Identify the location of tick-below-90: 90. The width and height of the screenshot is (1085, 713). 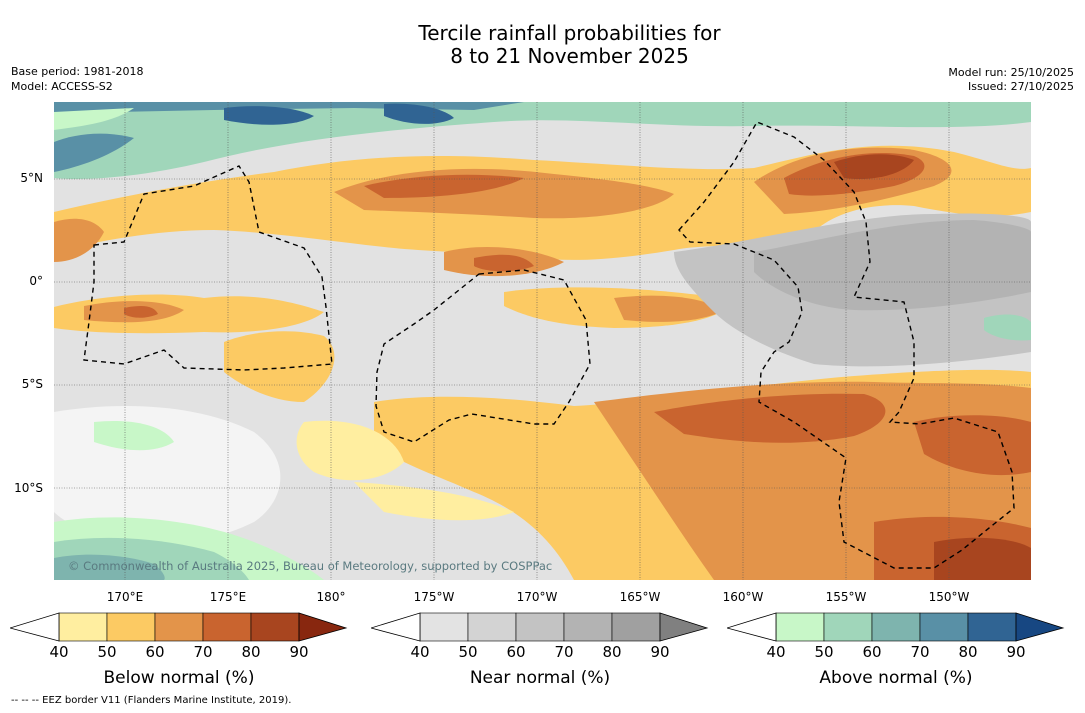
(299, 652).